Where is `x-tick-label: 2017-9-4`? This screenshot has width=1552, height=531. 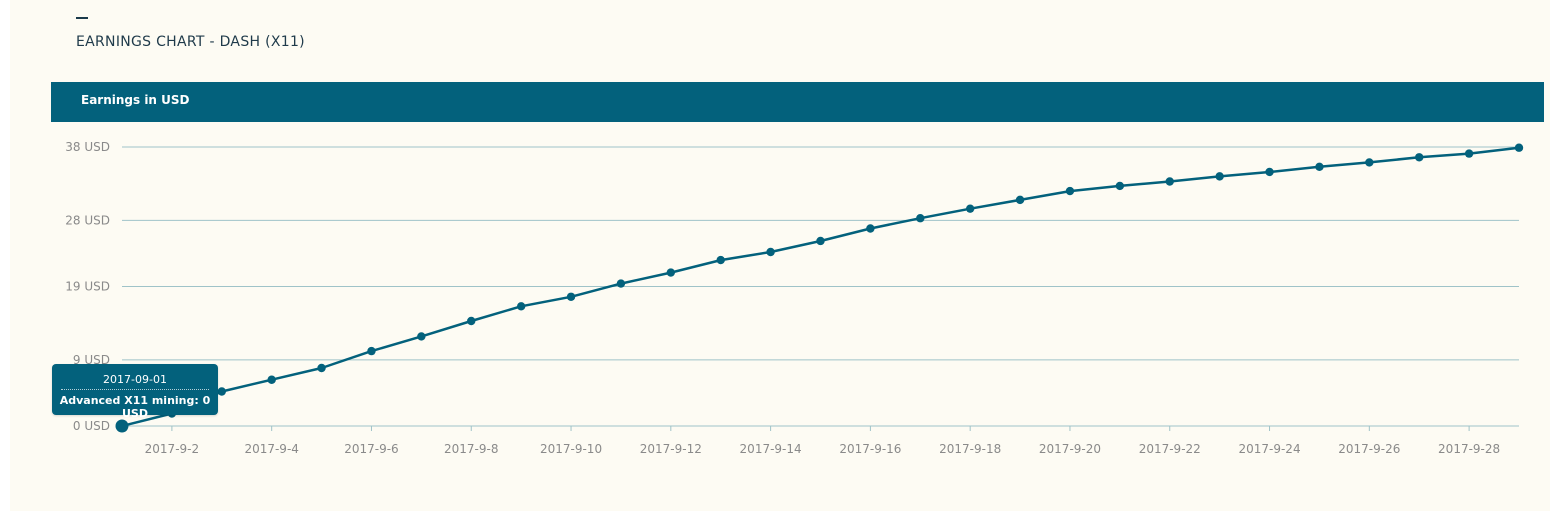 x-tick-label: 2017-9-4 is located at coordinates (271, 449).